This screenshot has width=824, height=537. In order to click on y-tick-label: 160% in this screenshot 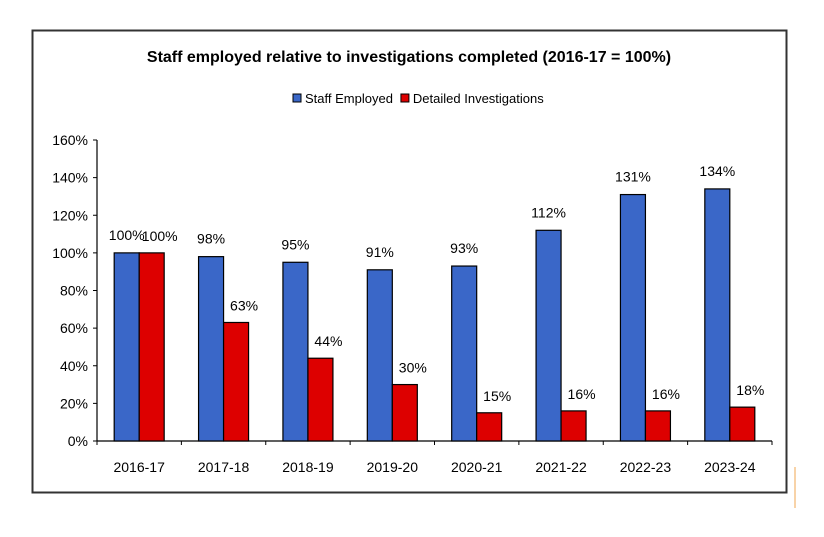, I will do `click(70, 140)`.